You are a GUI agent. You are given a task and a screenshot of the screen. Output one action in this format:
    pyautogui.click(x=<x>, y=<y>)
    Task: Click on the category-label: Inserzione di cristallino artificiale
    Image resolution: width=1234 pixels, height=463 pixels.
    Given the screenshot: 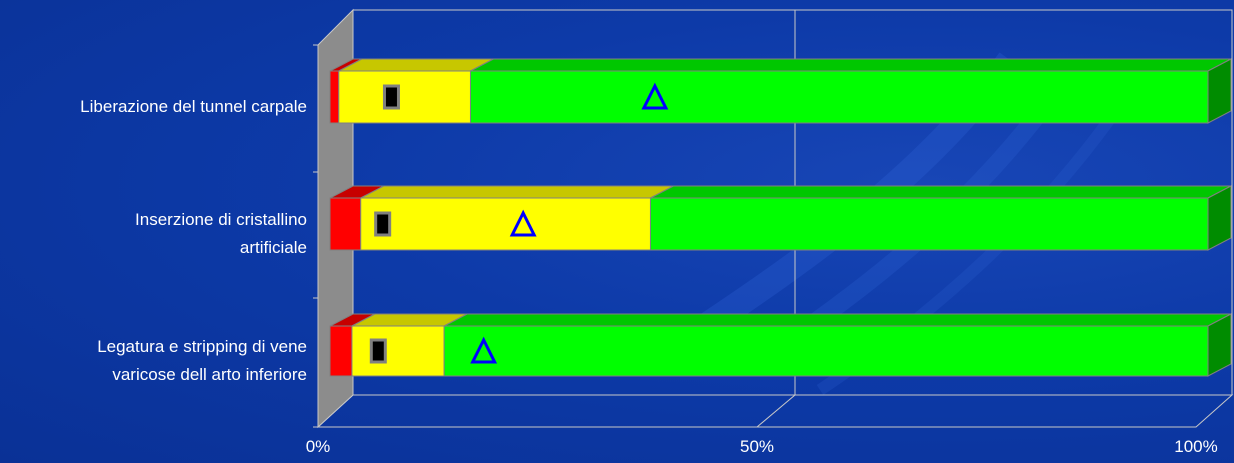 What is the action you would take?
    pyautogui.click(x=153, y=234)
    